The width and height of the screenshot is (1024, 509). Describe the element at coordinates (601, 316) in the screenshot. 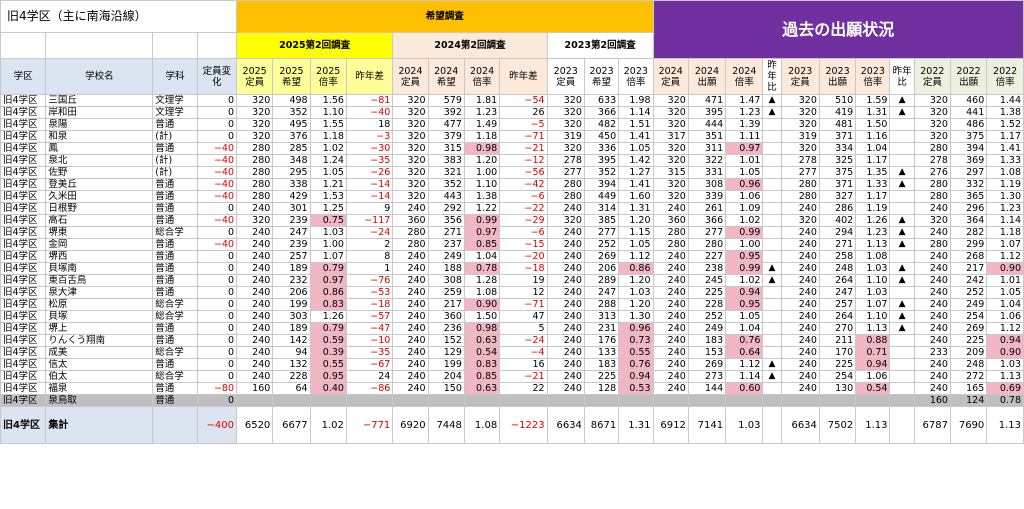

I see `cell: 313` at that location.